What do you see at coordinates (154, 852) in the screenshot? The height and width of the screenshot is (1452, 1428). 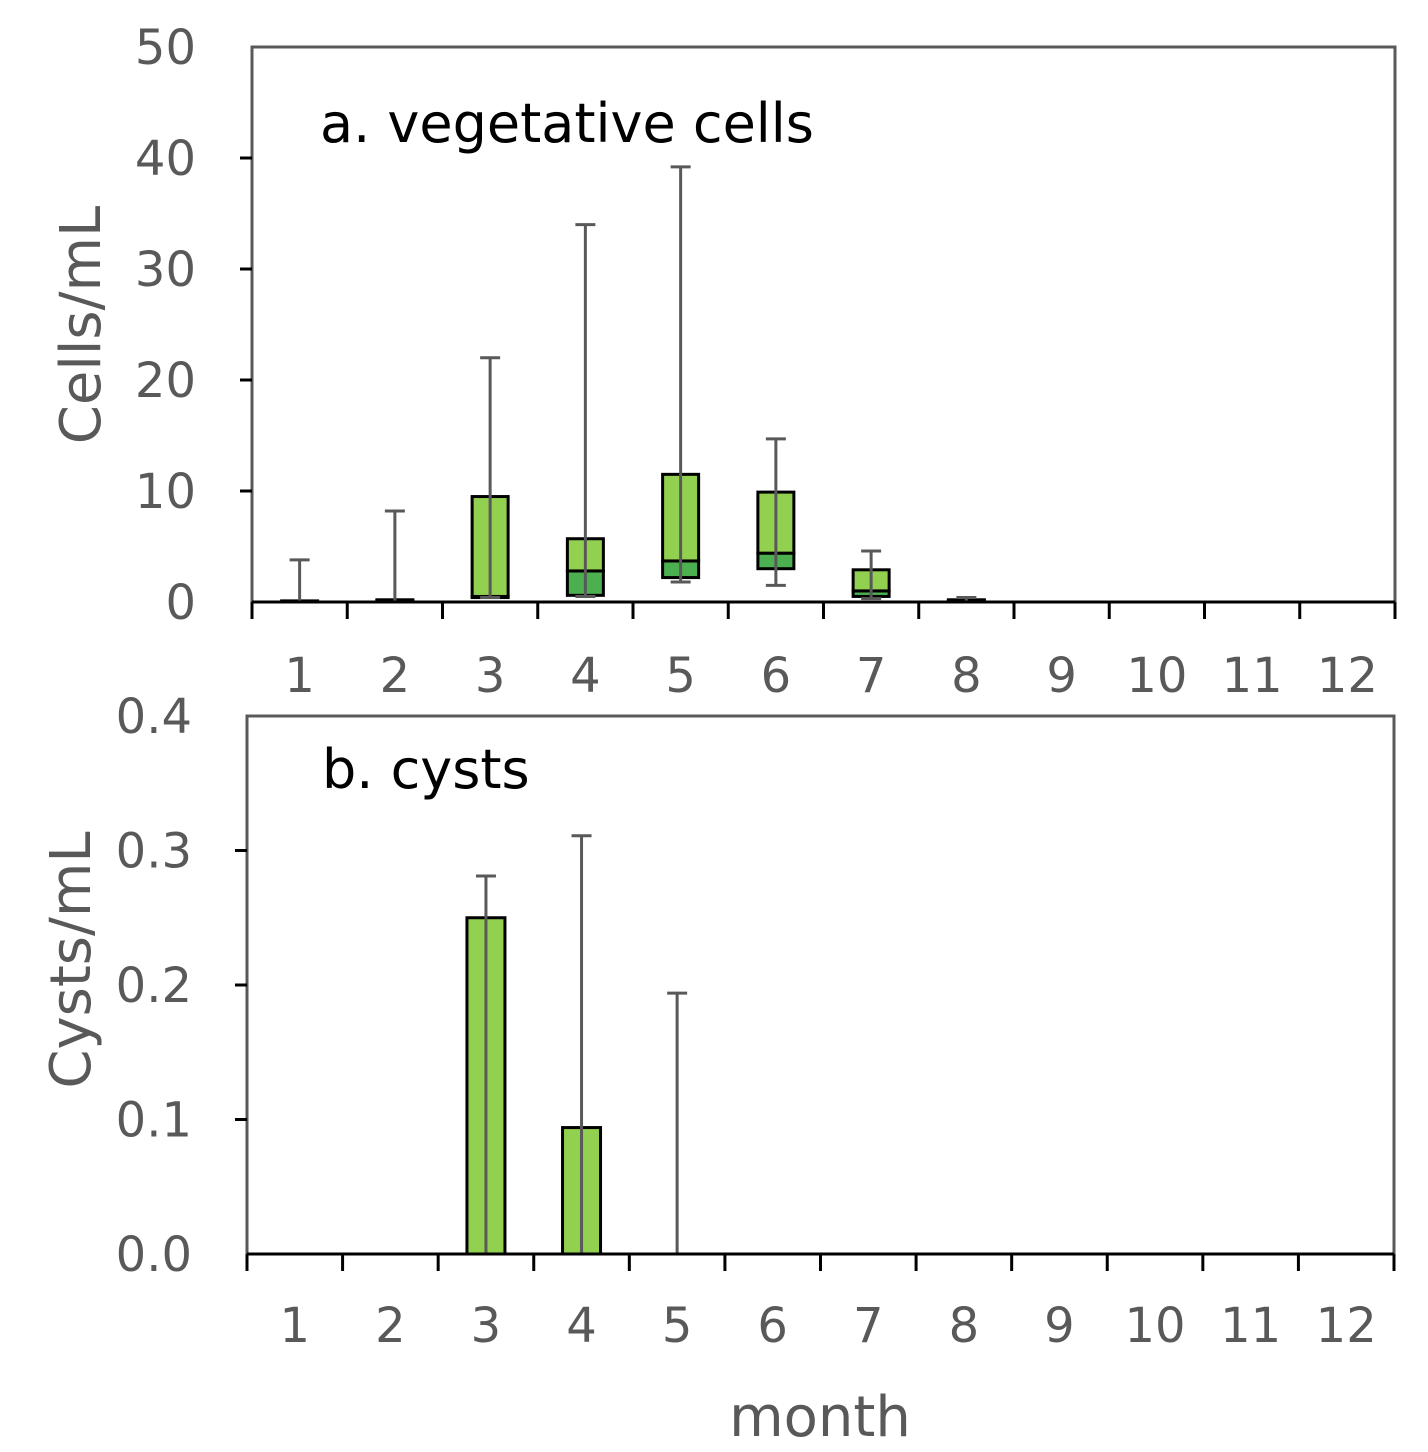 I see `y-tick-label: 0.3` at bounding box center [154, 852].